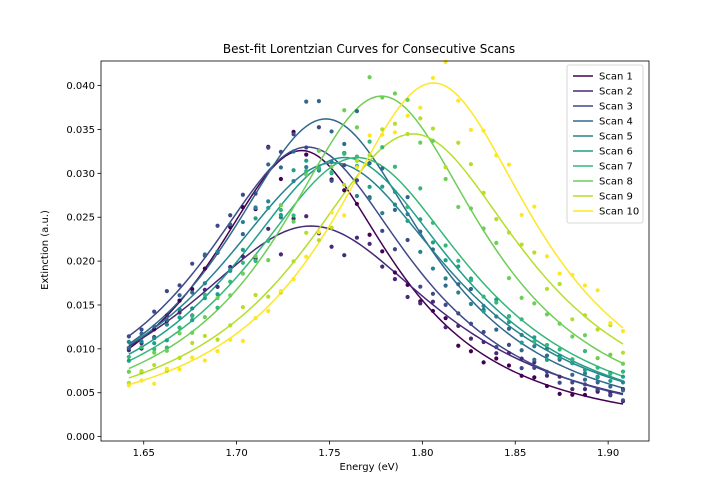 The height and width of the screenshot is (504, 720). Describe the element at coordinates (616, 152) in the screenshot. I see `legend-label-scan-6: Scan 6` at that location.